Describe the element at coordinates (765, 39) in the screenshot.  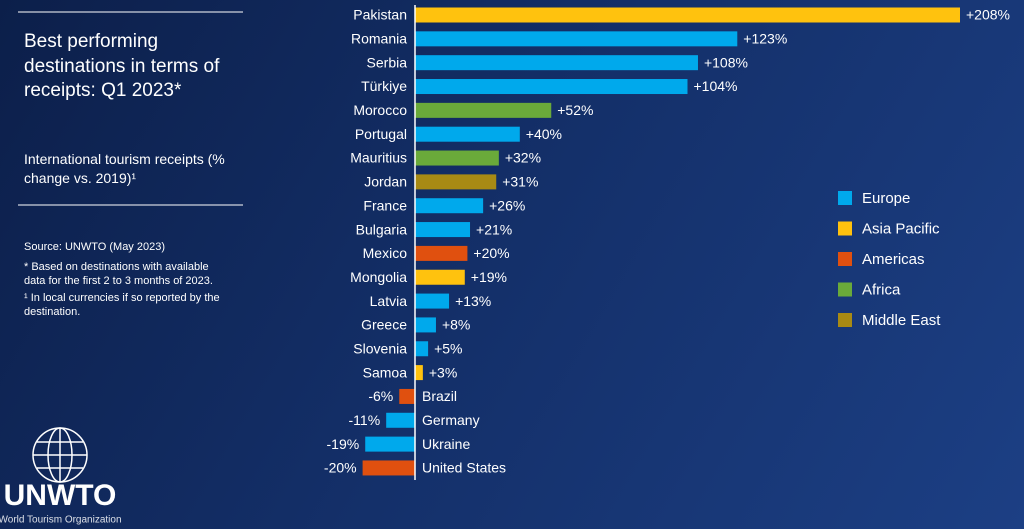
I see `value-label: +123%` at that location.